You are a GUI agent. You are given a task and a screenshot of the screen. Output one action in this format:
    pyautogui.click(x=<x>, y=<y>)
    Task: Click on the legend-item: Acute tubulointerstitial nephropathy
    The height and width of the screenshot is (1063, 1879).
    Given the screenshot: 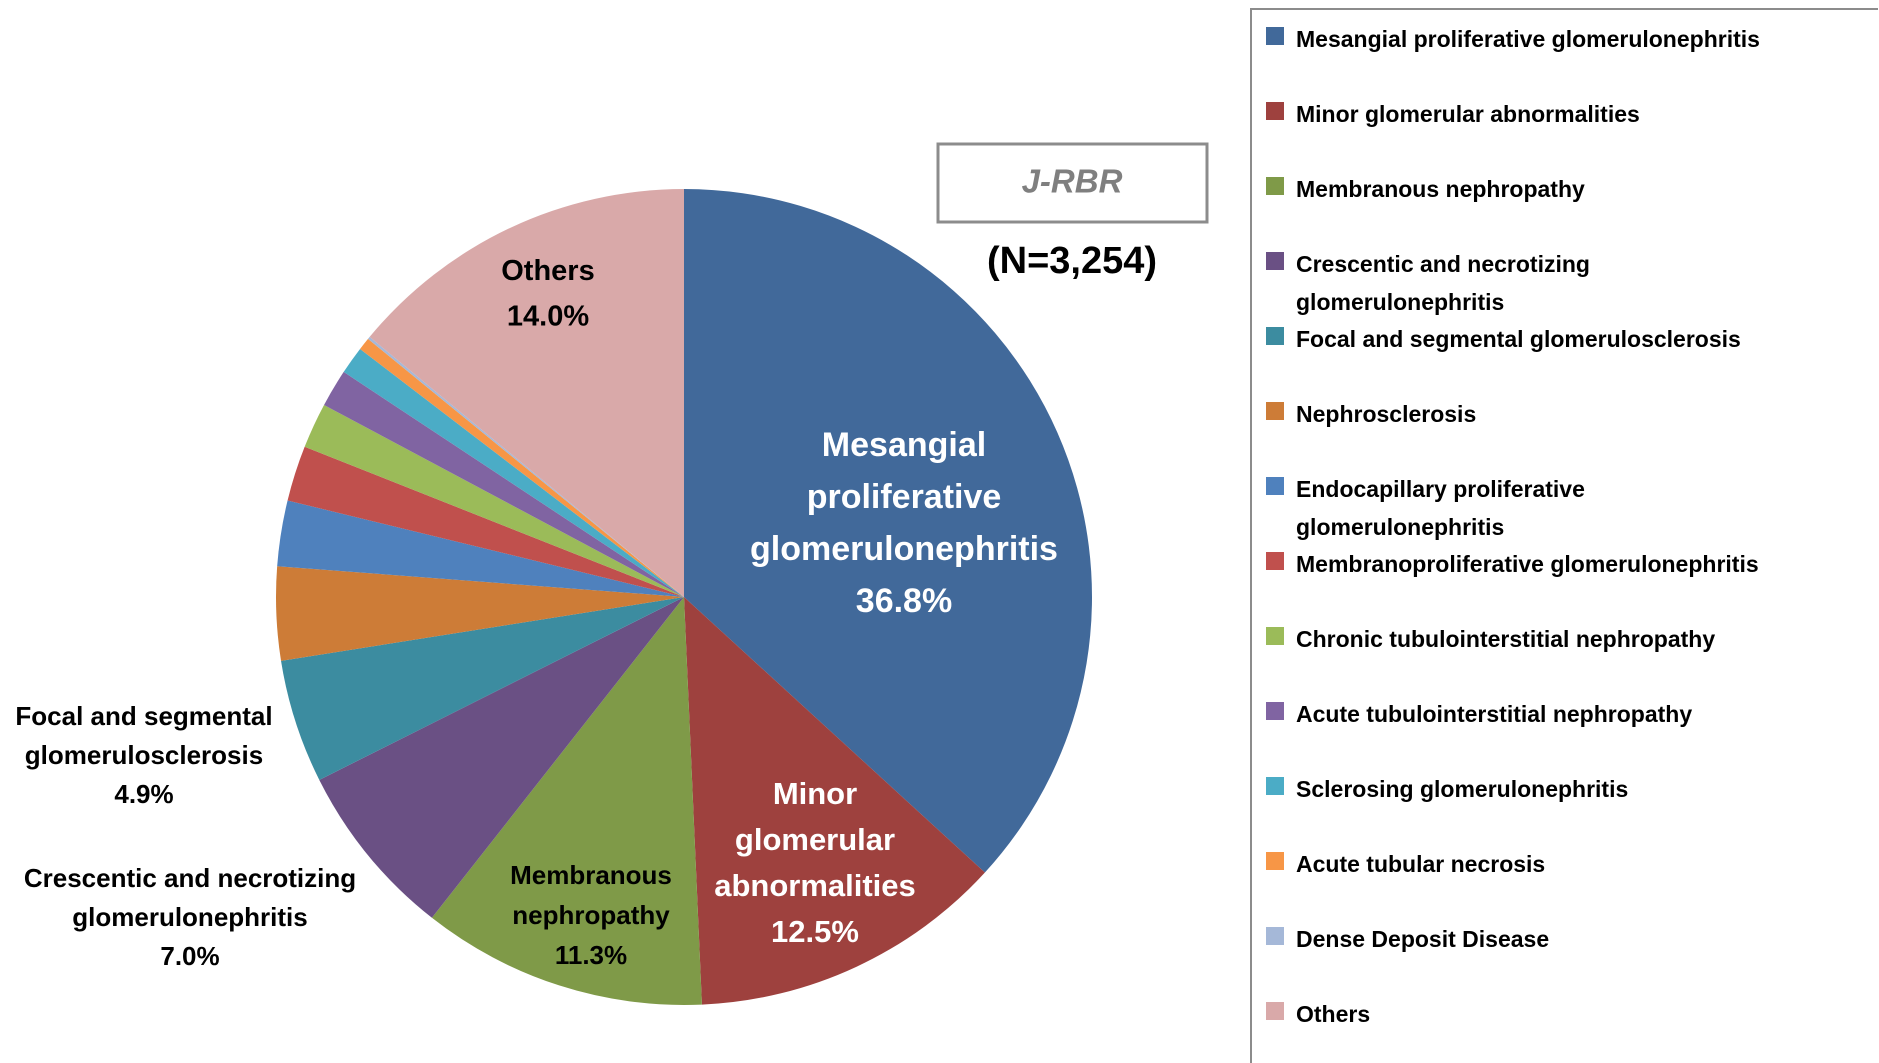 What is the action you would take?
    pyautogui.click(x=1479, y=714)
    